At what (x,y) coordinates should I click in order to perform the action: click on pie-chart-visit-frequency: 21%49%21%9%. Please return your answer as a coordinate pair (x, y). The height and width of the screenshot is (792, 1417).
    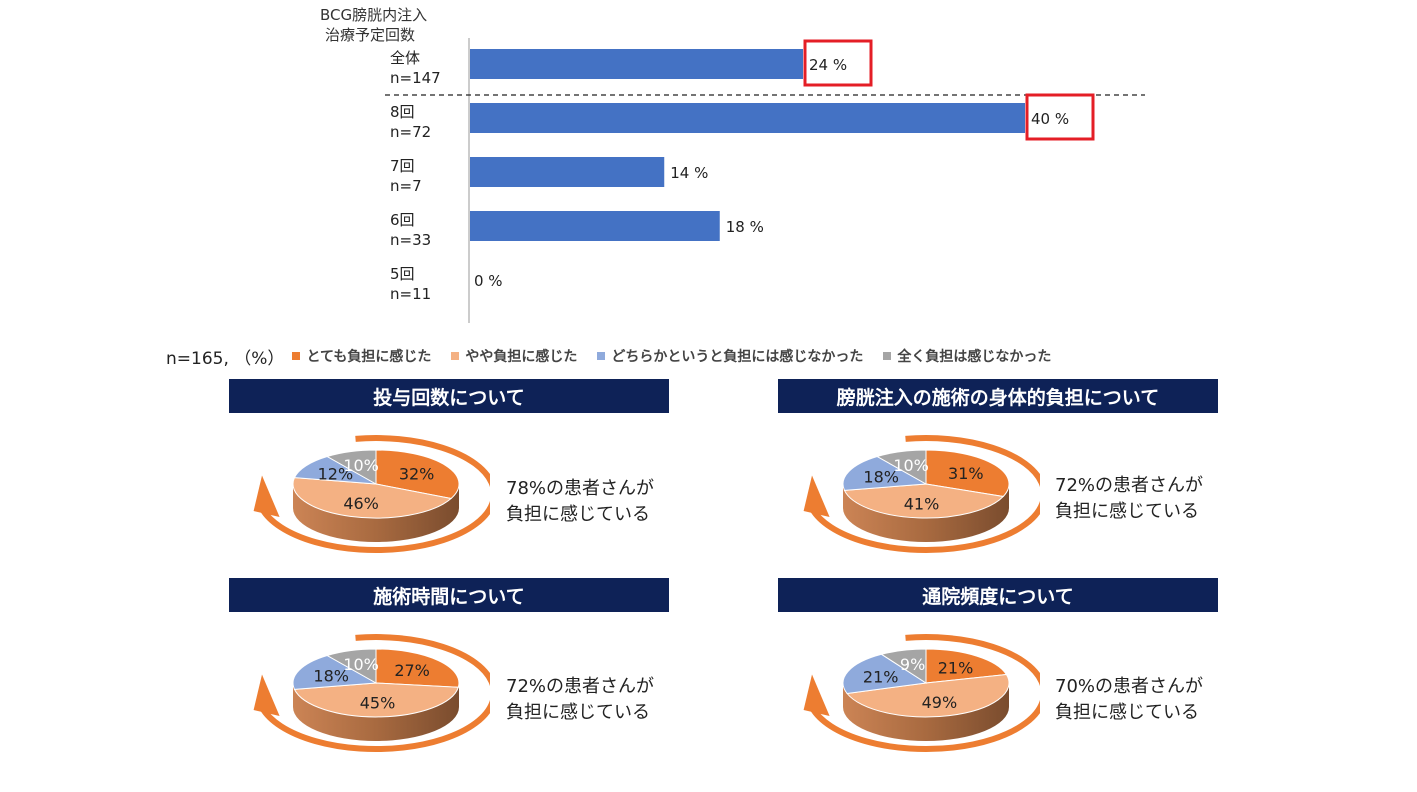
    Looking at the image, I should click on (921, 693).